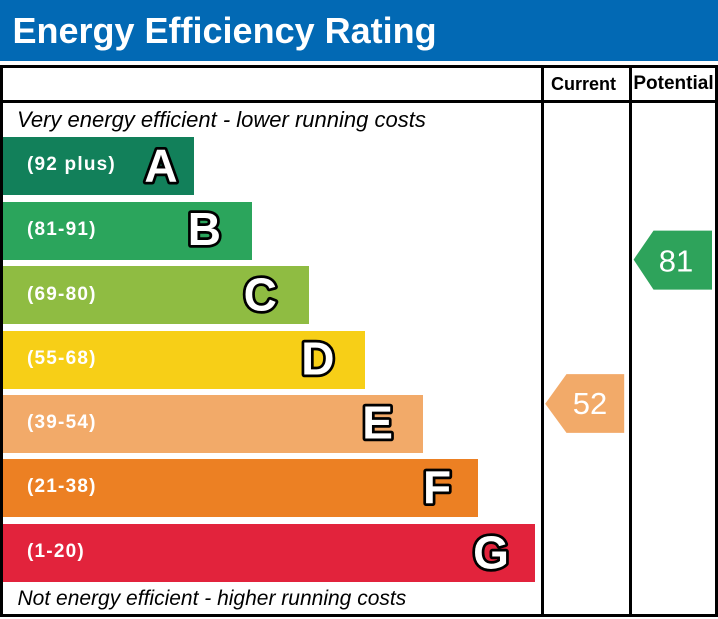 This screenshot has width=718, height=619. What do you see at coordinates (437, 487) in the screenshot?
I see `svg-text: F` at bounding box center [437, 487].